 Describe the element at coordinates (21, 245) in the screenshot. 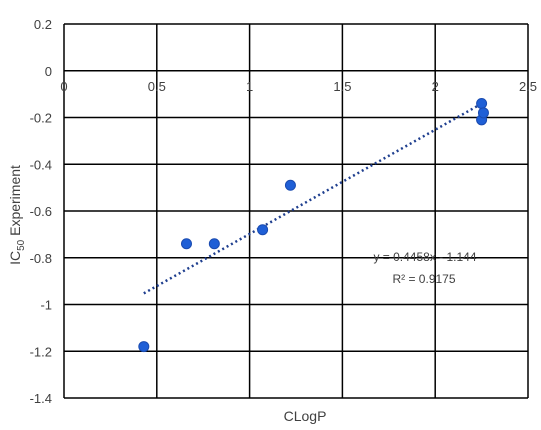

I see `y-axis-title-subscript: 50` at that location.